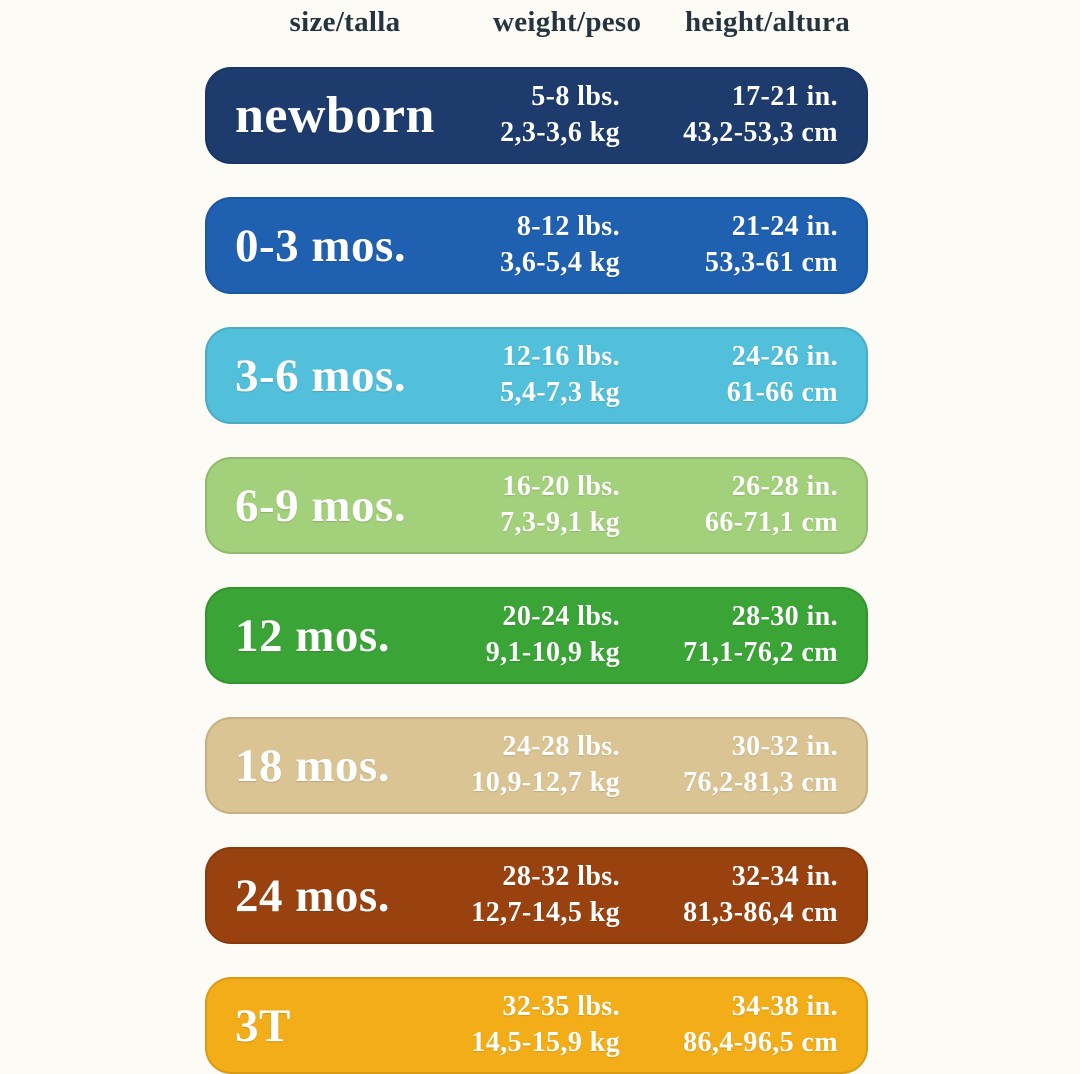  Describe the element at coordinates (729, 375) in the screenshot. I see `height-cell: 24-26 in. 61-66 cm` at that location.